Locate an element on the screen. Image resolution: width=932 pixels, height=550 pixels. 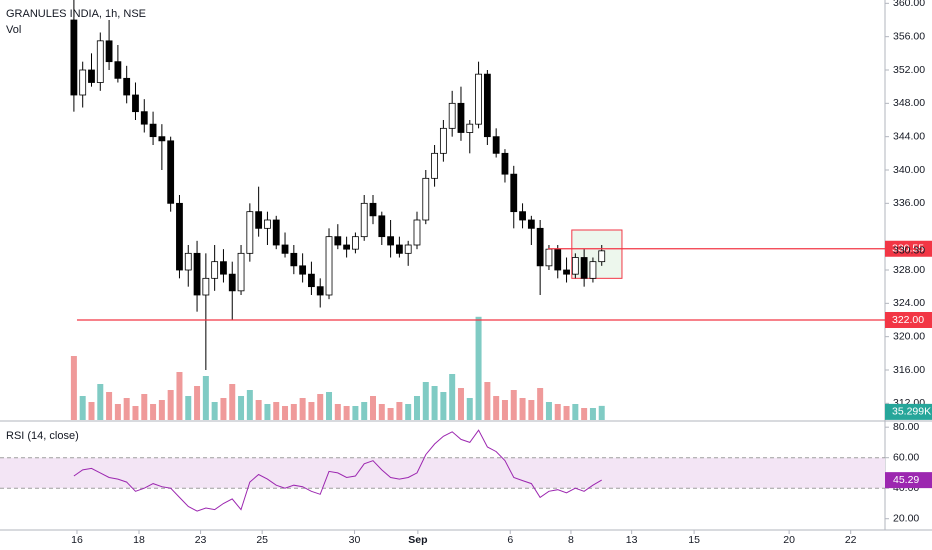
x-tick-label: 20 is located at coordinates (789, 540).